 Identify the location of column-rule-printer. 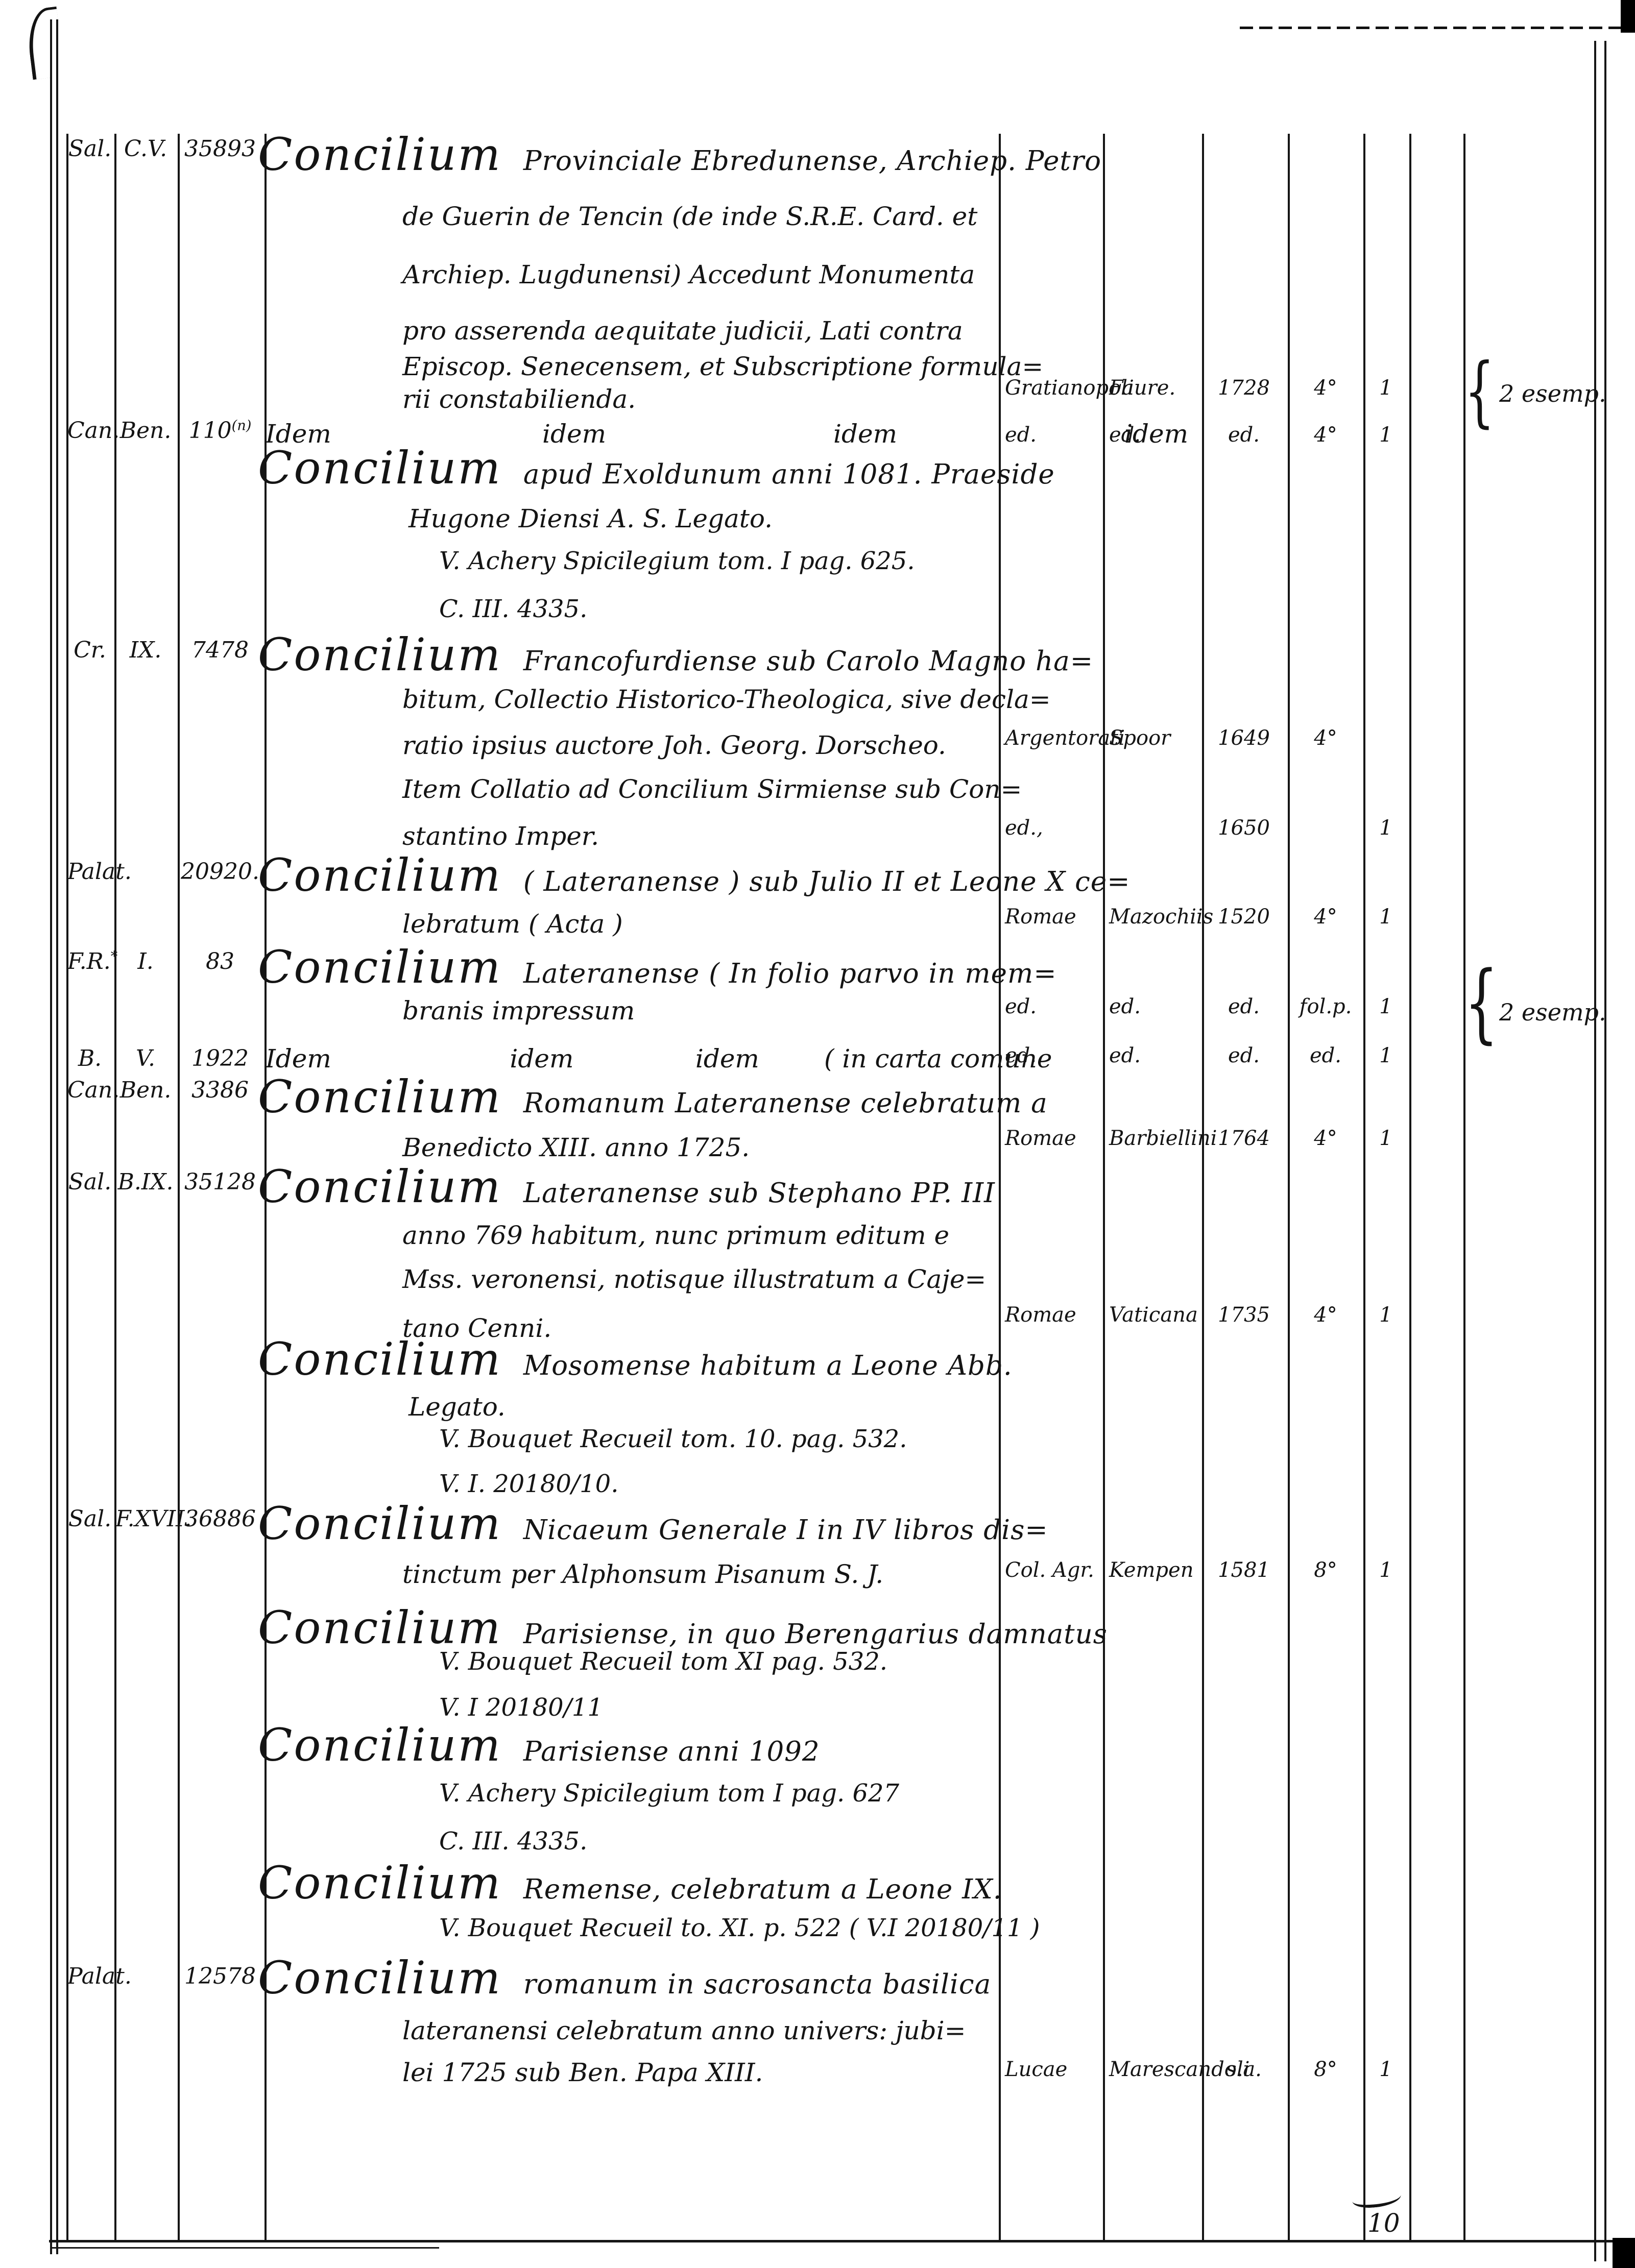
(1104, 1188).